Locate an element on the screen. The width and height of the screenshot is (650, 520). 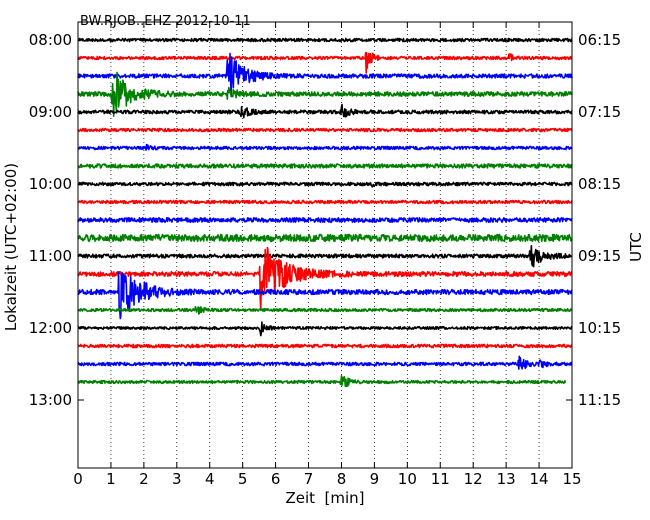
x-tick-label-0: 0 is located at coordinates (78, 479).